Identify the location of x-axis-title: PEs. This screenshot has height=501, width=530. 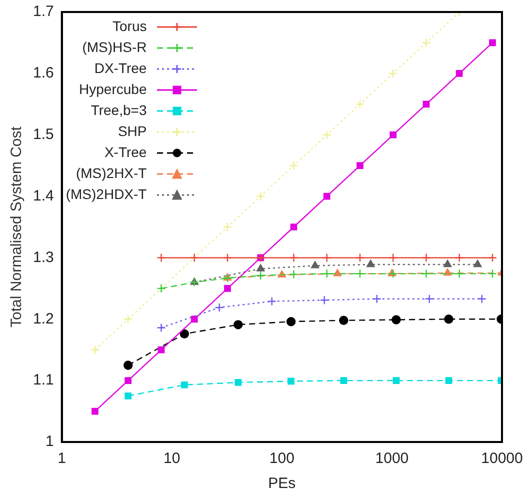
(282, 483).